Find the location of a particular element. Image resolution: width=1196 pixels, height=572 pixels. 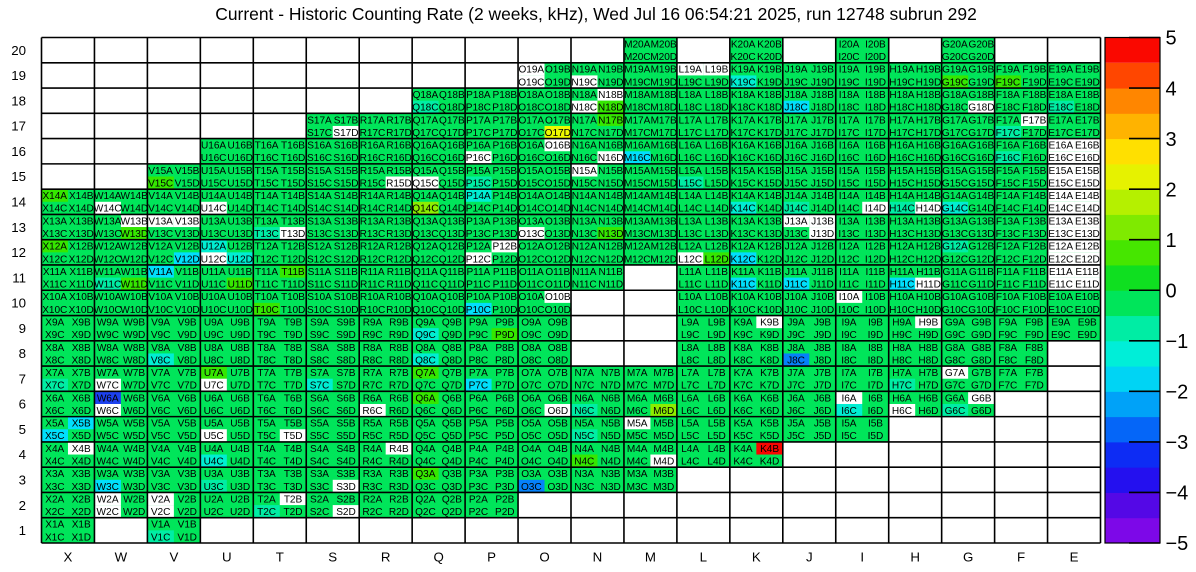

svg-text: R13B is located at coordinates (398, 221).